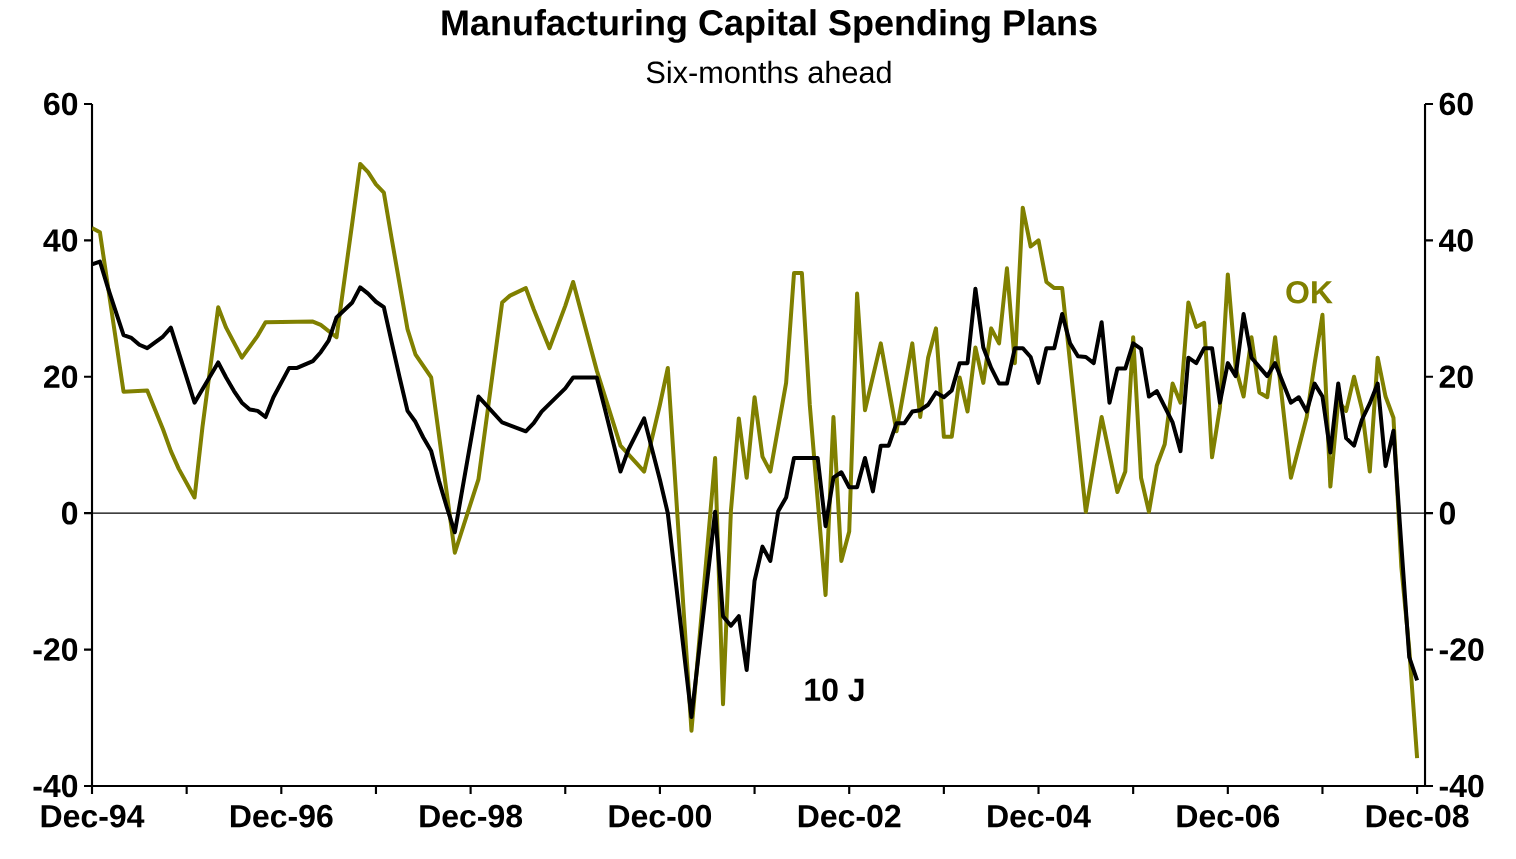 Image resolution: width=1516 pixels, height=859 pixels. Describe the element at coordinates (69, 513) in the screenshot. I see `y-tick-label: 0` at that location.